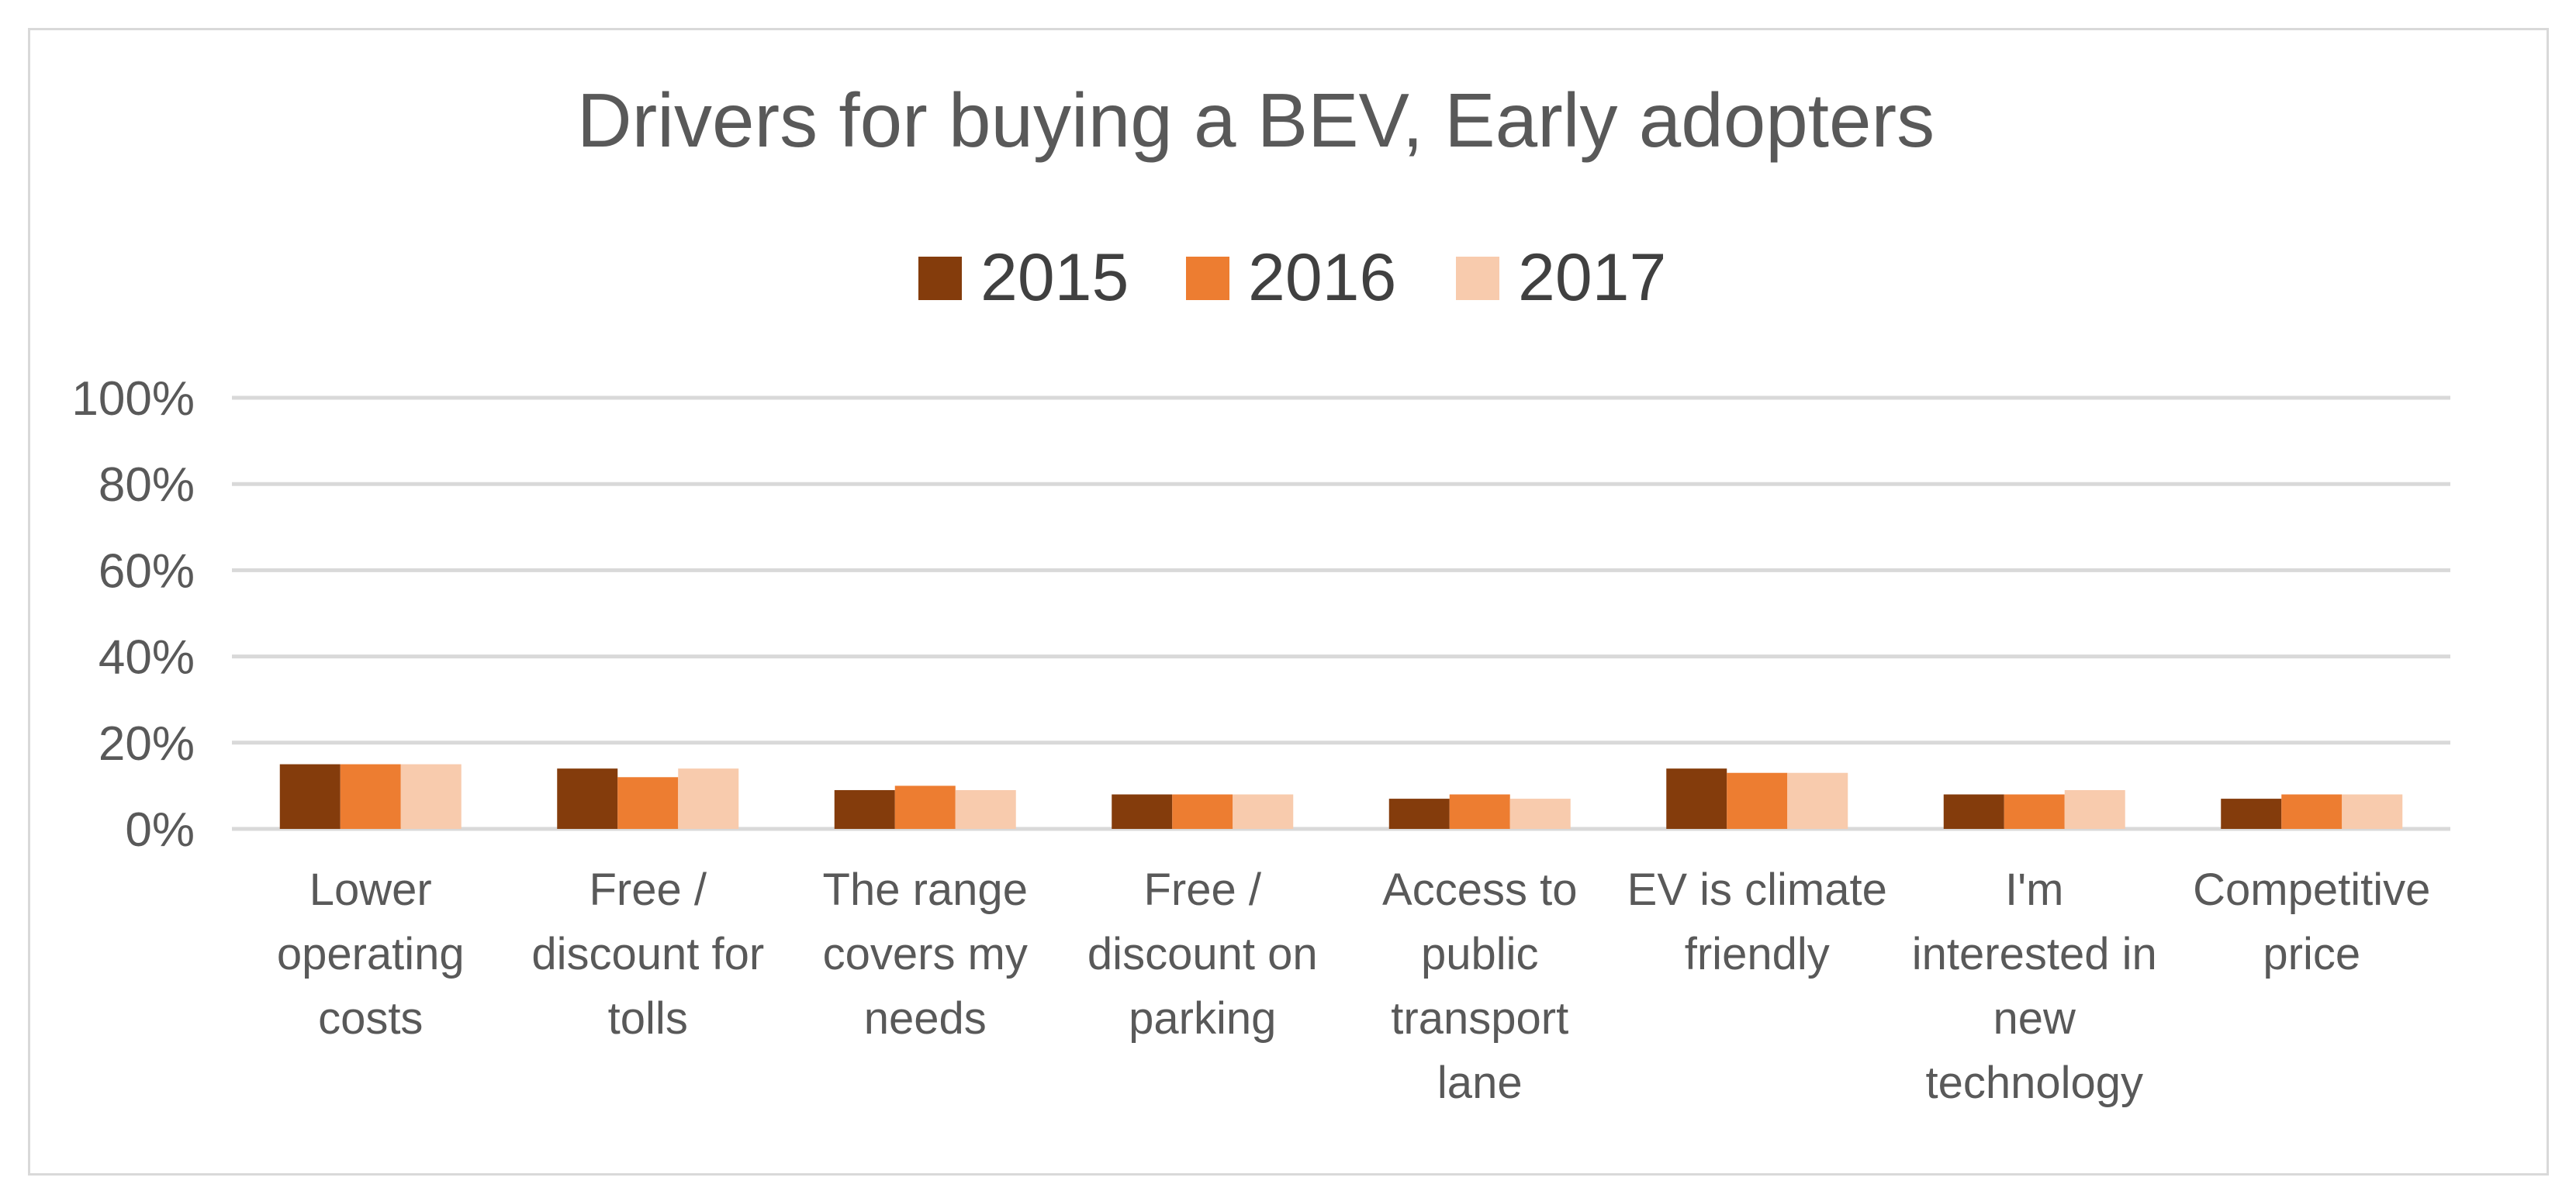 Image resolution: width=2576 pixels, height=1198 pixels. What do you see at coordinates (925, 954) in the screenshot?
I see `x-category-label: The range covers my needs` at bounding box center [925, 954].